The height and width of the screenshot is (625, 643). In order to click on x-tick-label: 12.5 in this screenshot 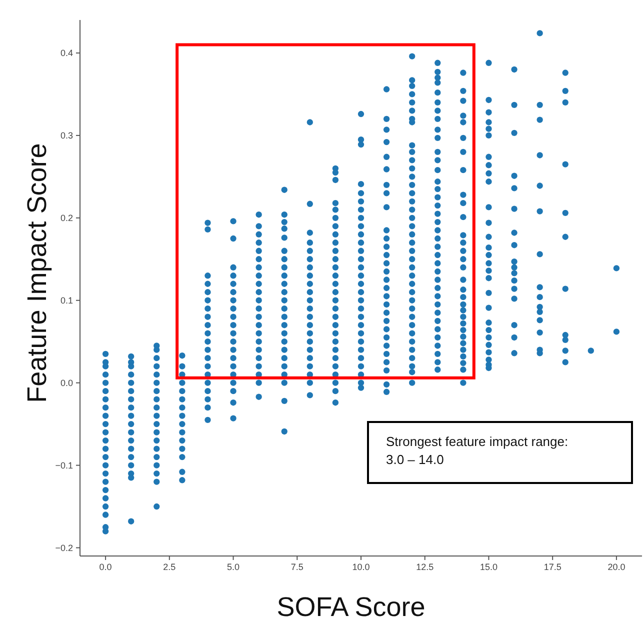, I will do `click(425, 567)`.